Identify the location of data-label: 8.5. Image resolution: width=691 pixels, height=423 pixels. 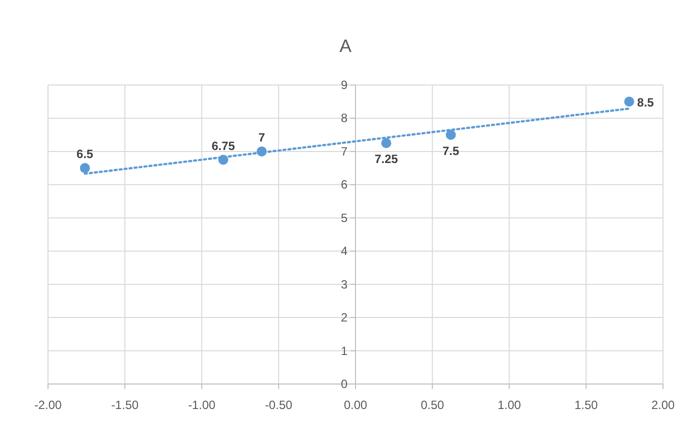
(645, 103).